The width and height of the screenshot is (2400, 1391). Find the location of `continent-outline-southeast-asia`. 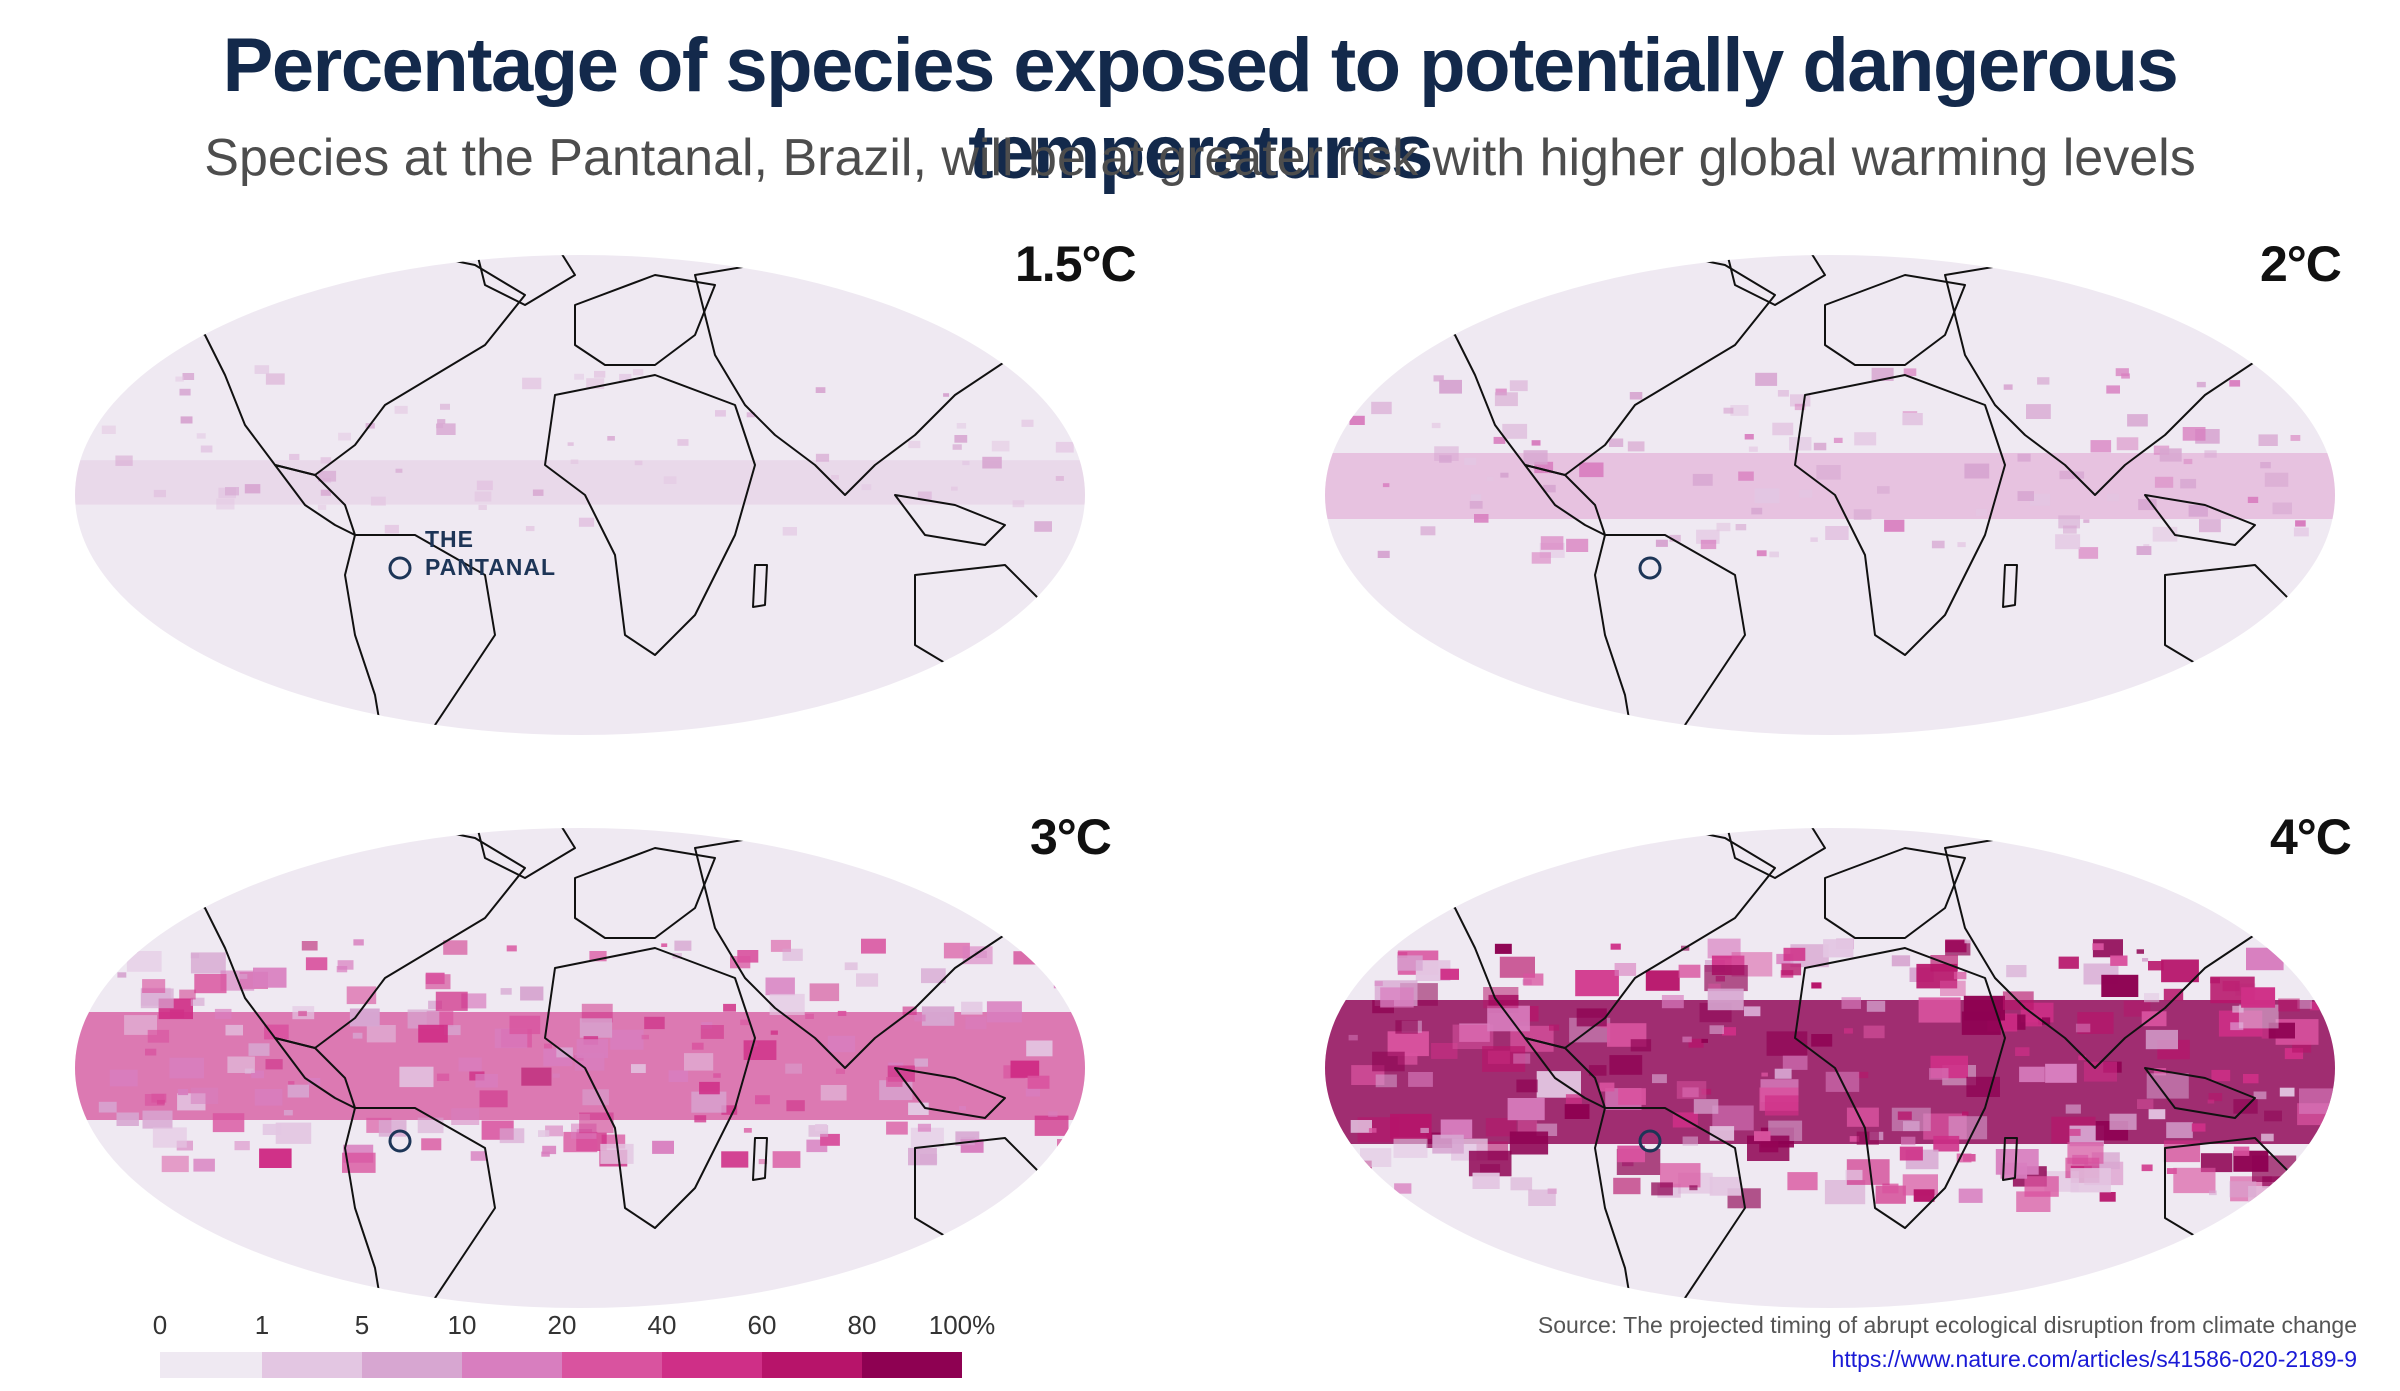

continent-outline-southeast-asia is located at coordinates (950, 1093).